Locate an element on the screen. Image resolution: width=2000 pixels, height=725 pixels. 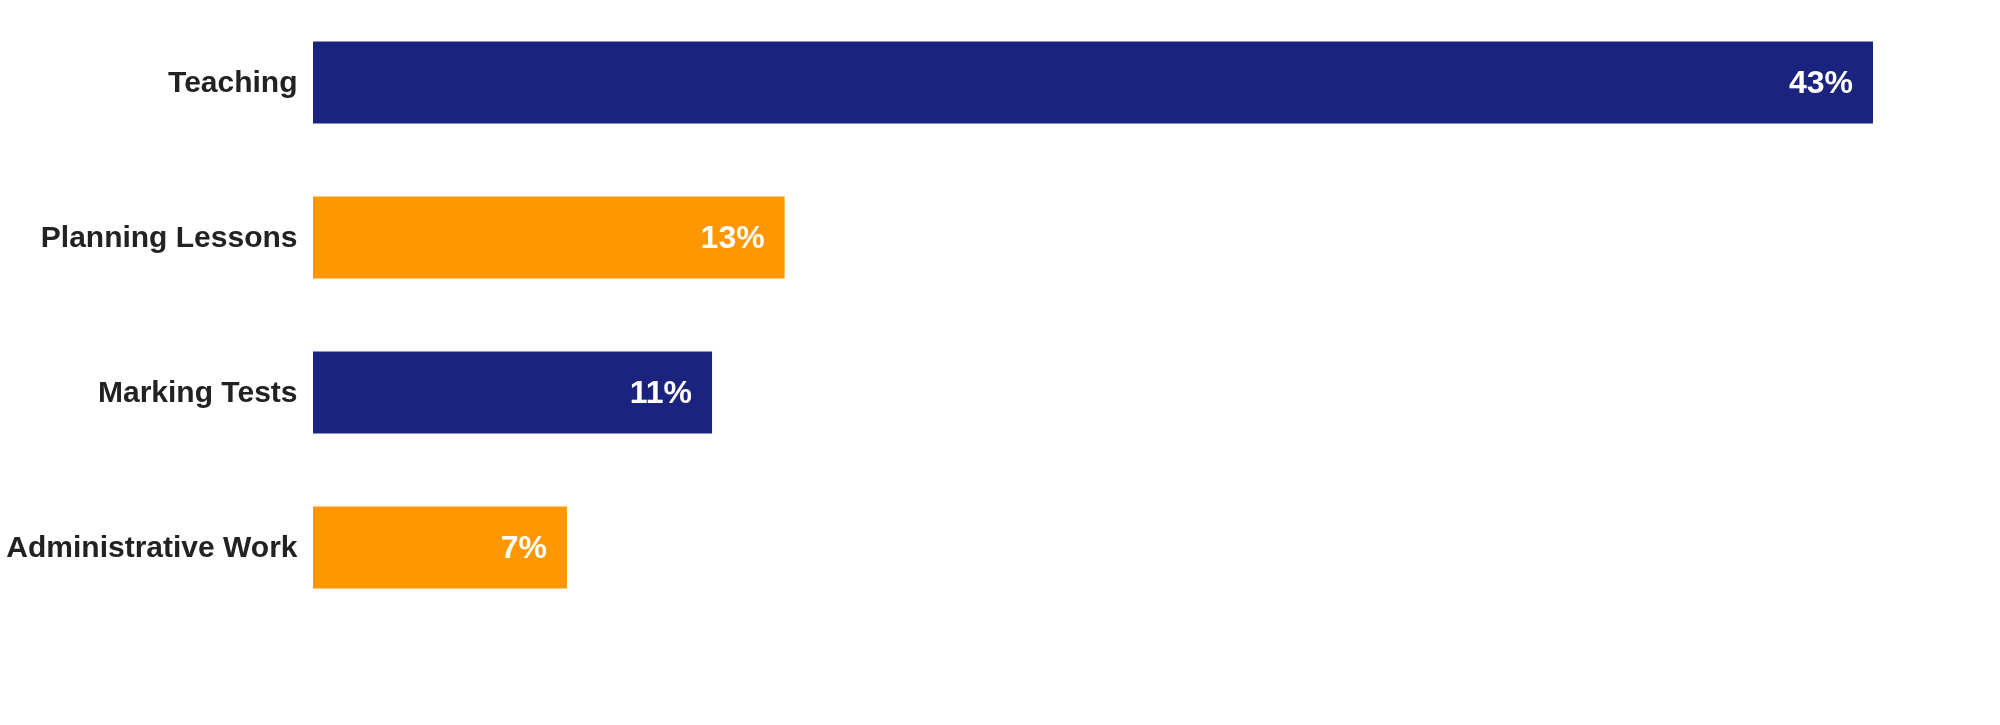
y-tick-label: Teaching is located at coordinates (233, 81).